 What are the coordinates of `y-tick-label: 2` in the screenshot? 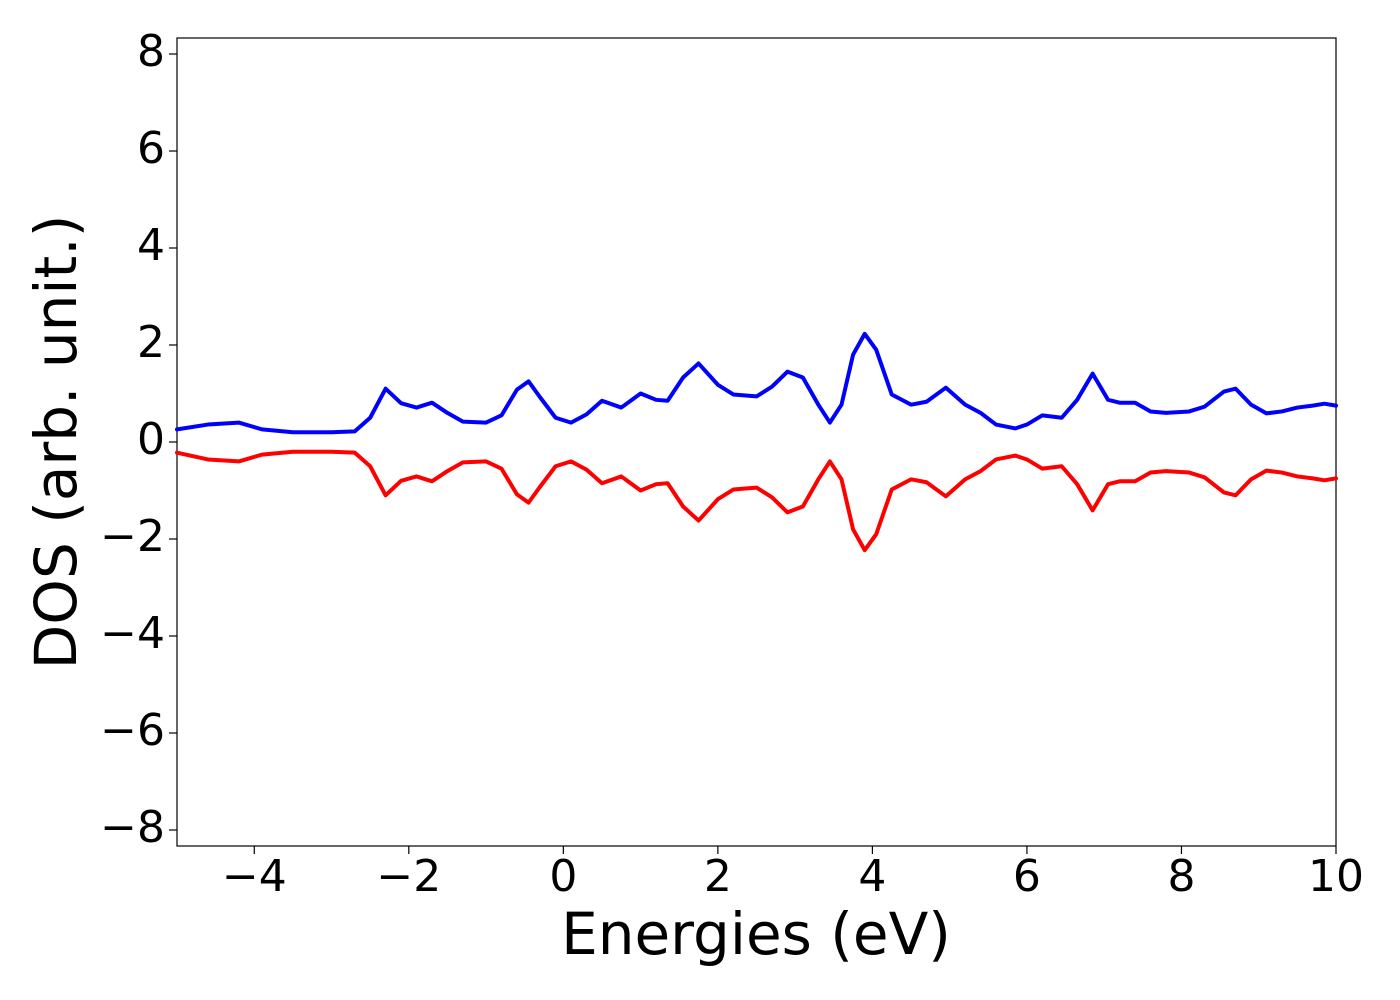 It's located at (151, 342).